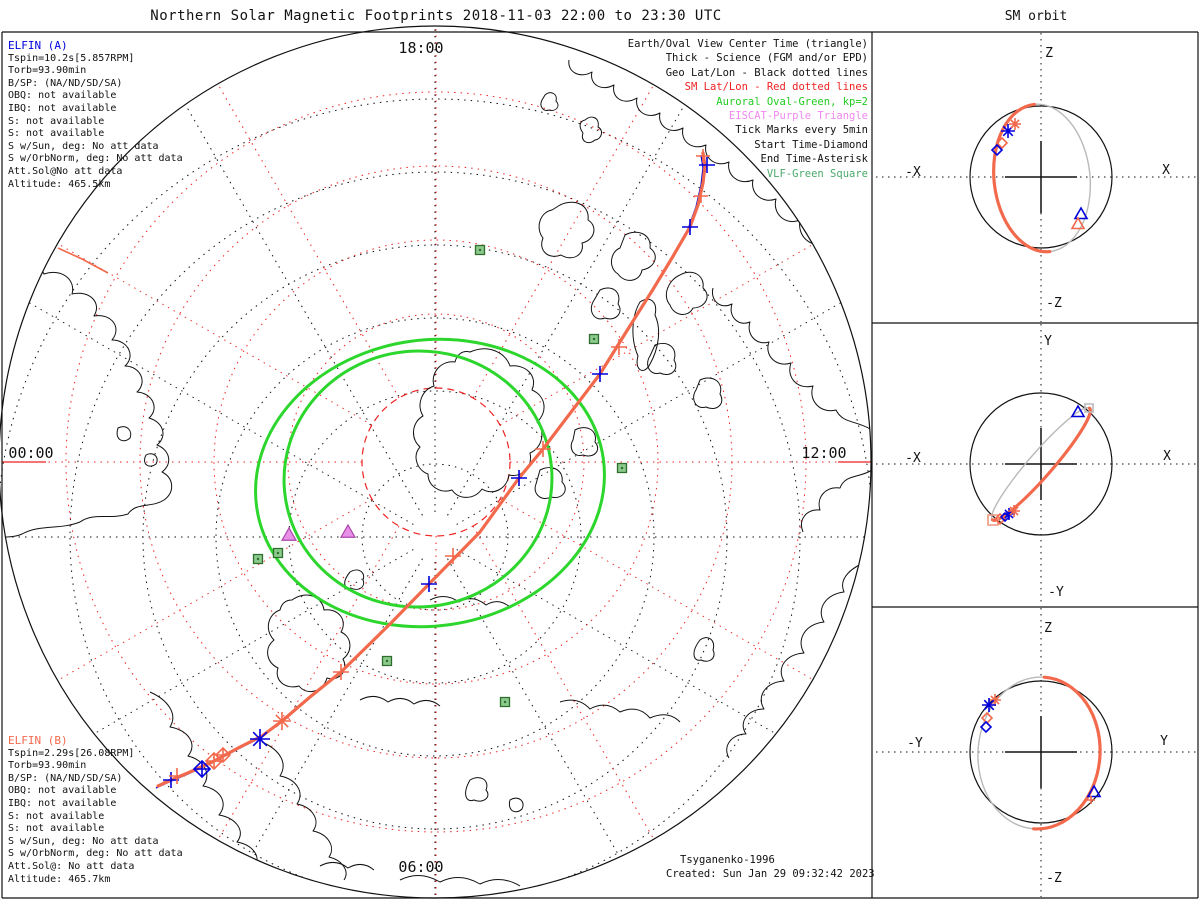 Image resolution: width=1200 pixels, height=900 pixels. I want to click on legend-item: End Time-Asterisk, so click(814, 159).